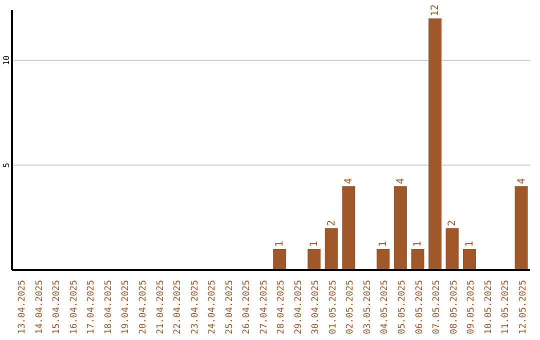 The image size is (540, 340). Describe the element at coordinates (247, 307) in the screenshot. I see `x-tick-label: 26.04.2025` at that location.